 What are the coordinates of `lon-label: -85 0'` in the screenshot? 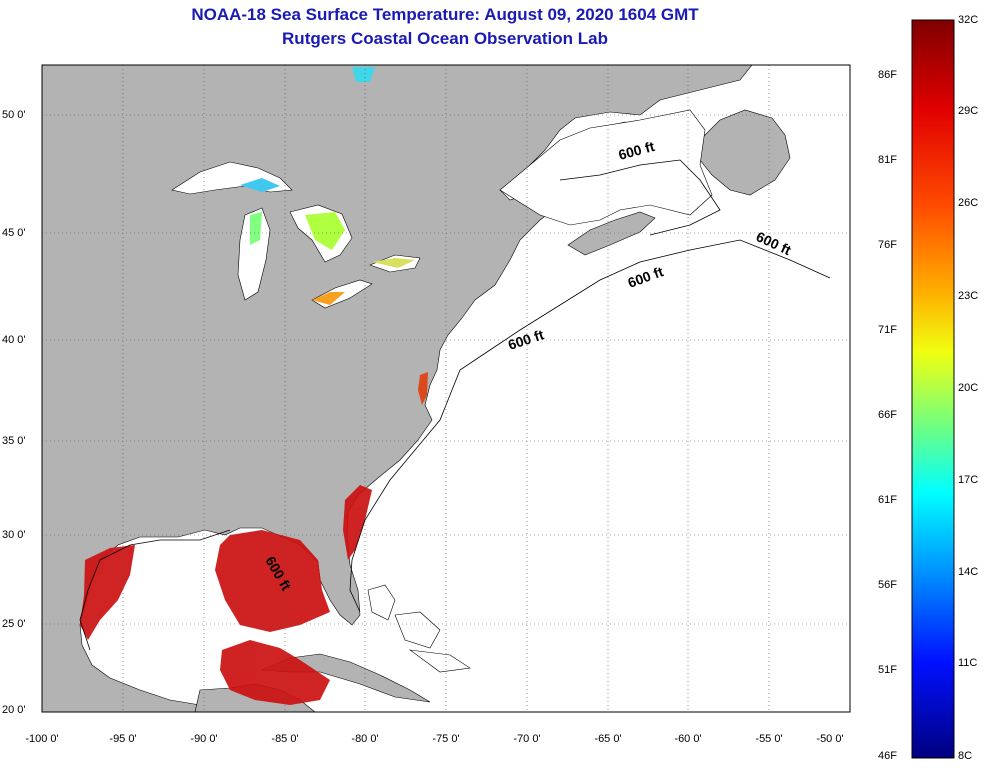 It's located at (285, 739).